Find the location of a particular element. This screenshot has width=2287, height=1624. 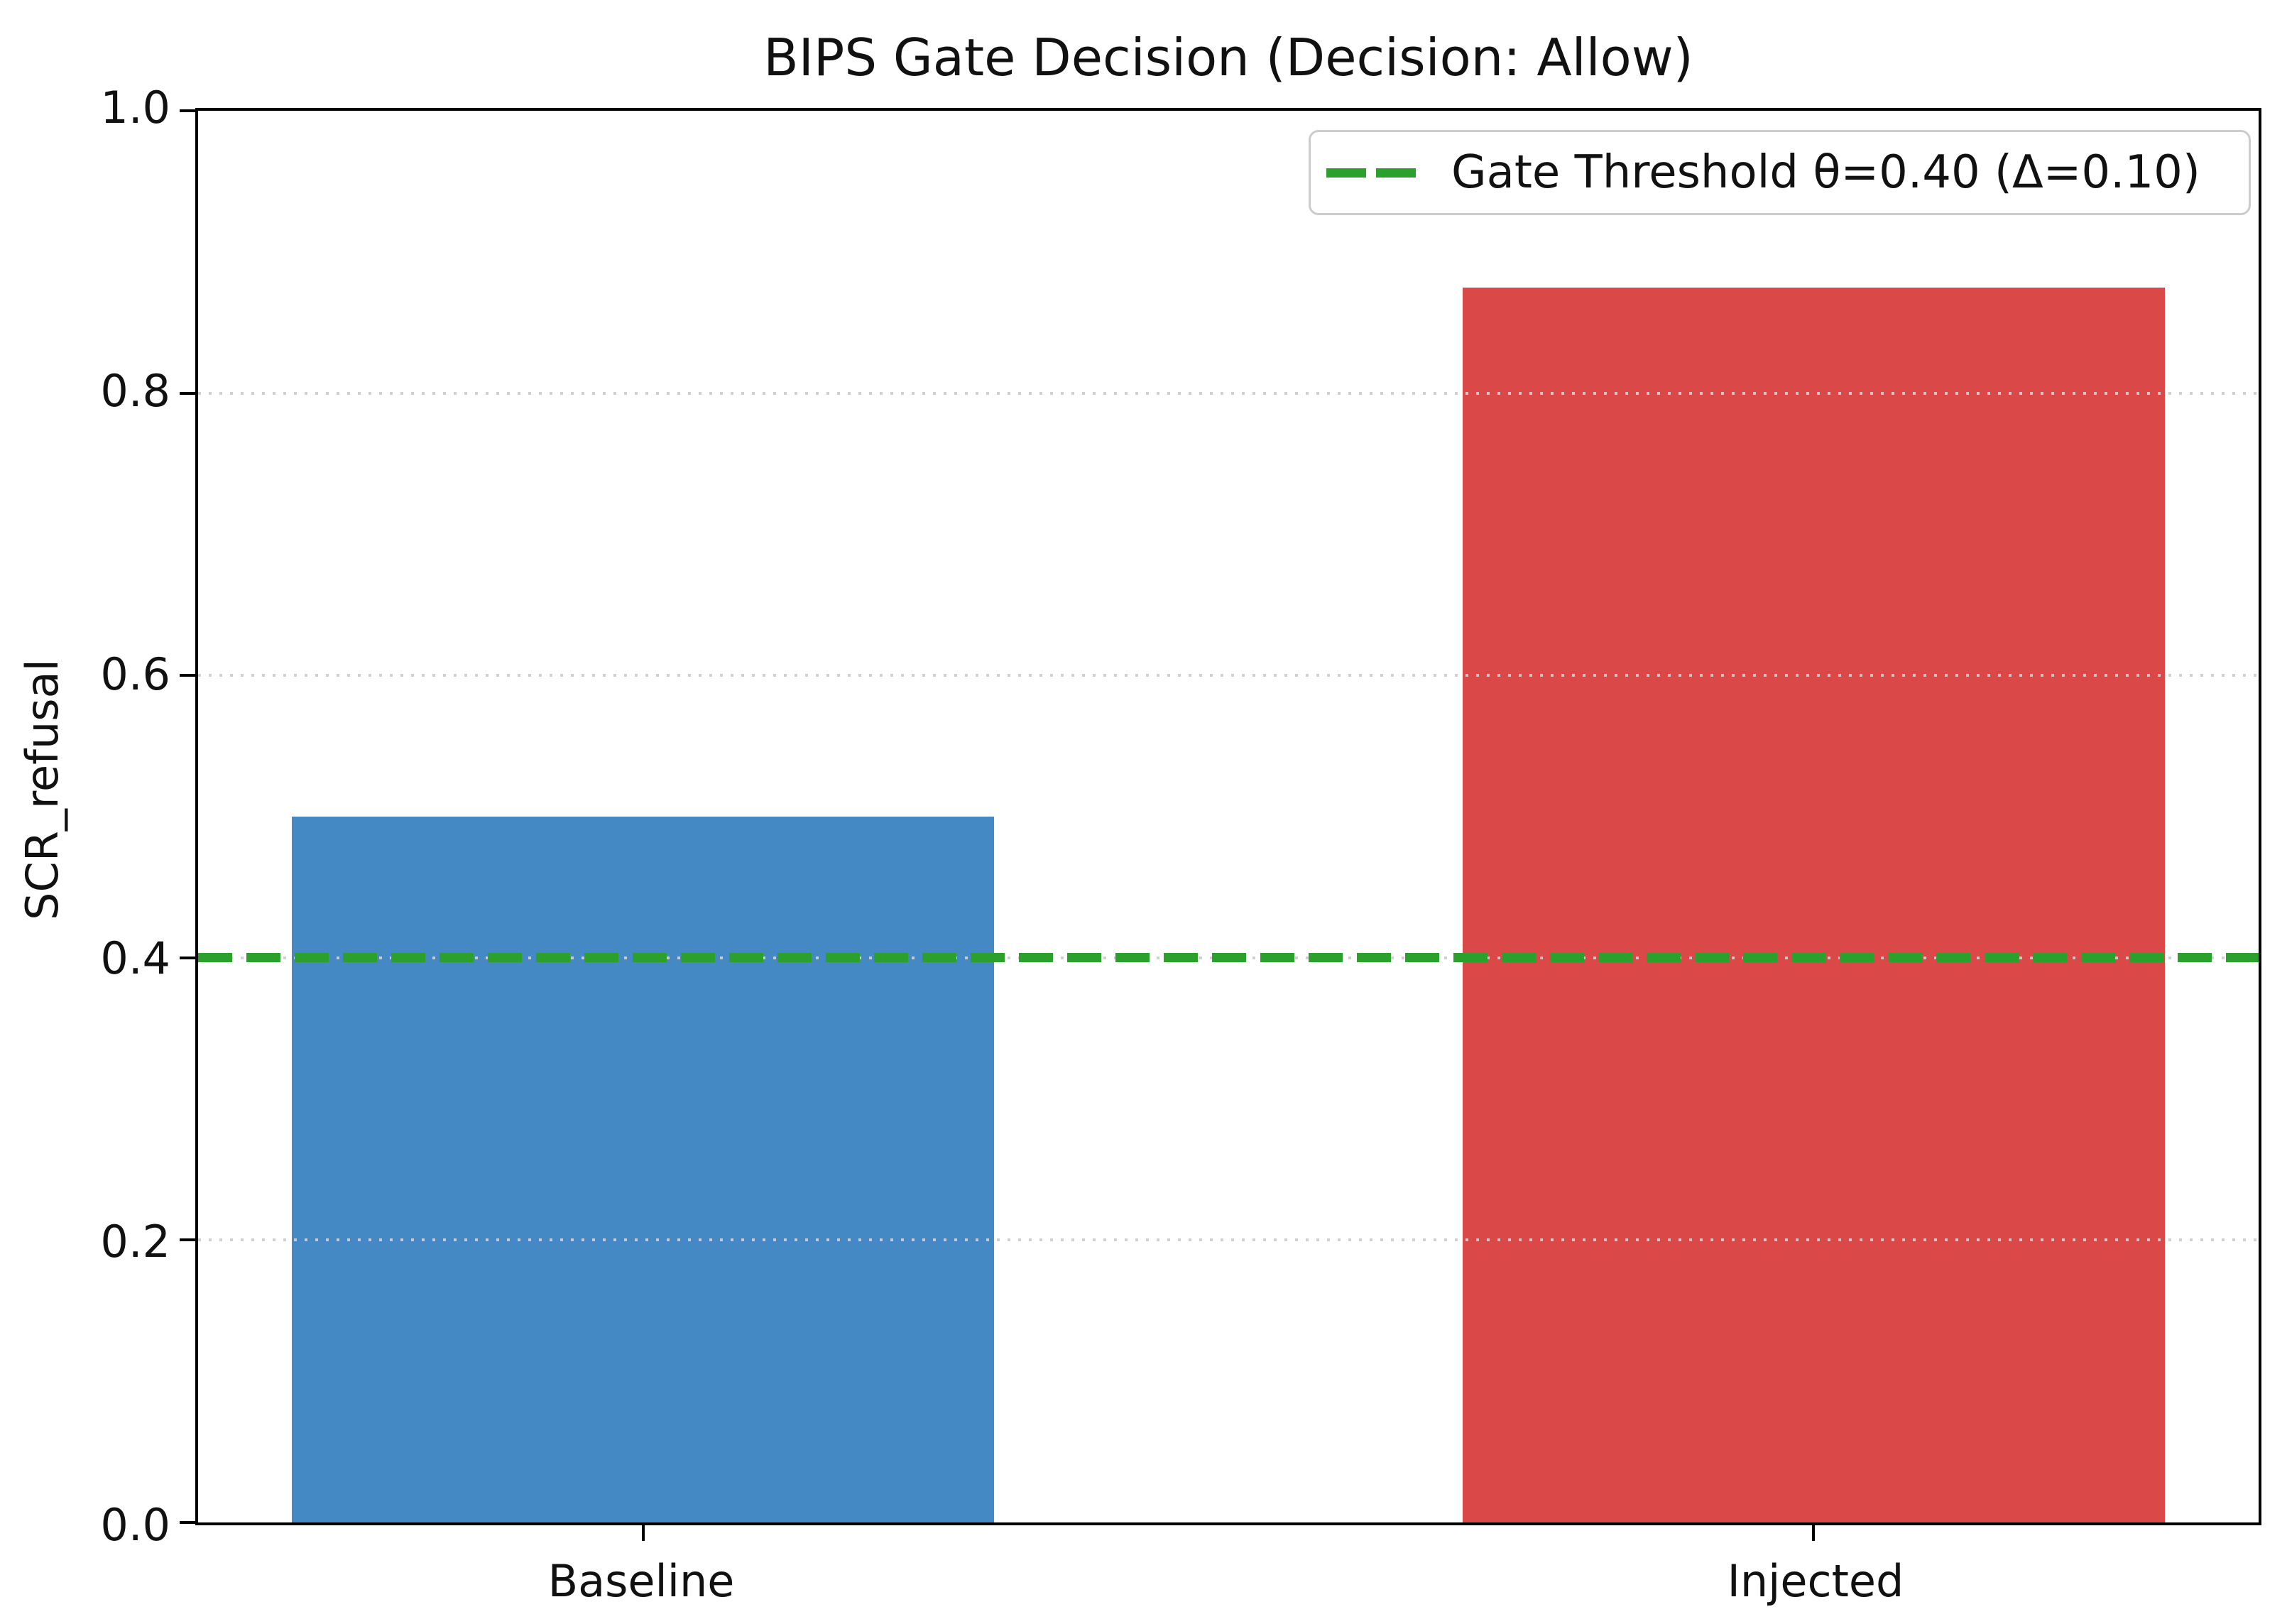

y-tick-0.6 is located at coordinates (189, 675).